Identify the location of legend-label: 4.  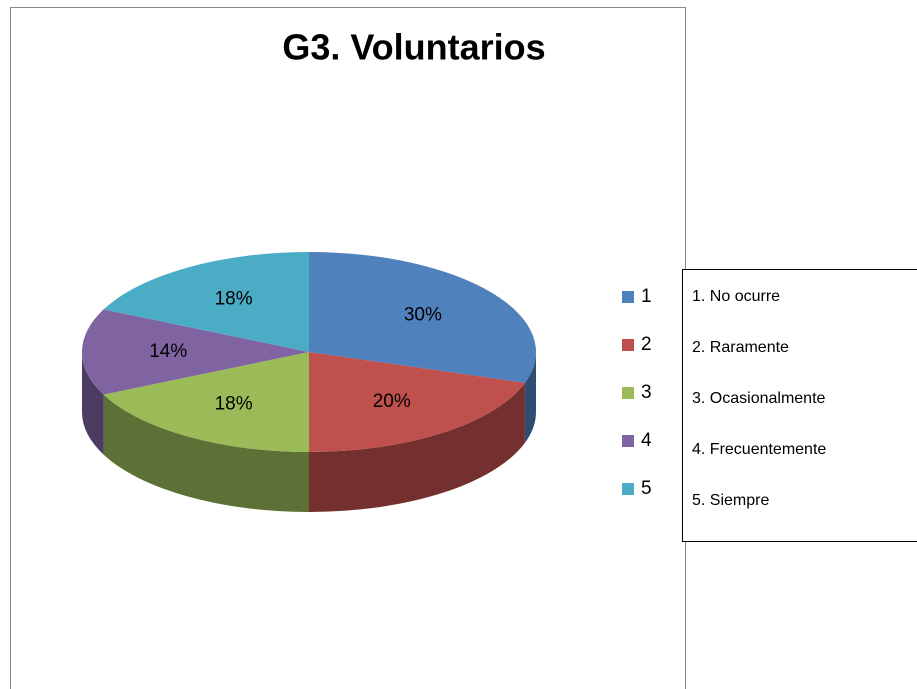
(646, 440).